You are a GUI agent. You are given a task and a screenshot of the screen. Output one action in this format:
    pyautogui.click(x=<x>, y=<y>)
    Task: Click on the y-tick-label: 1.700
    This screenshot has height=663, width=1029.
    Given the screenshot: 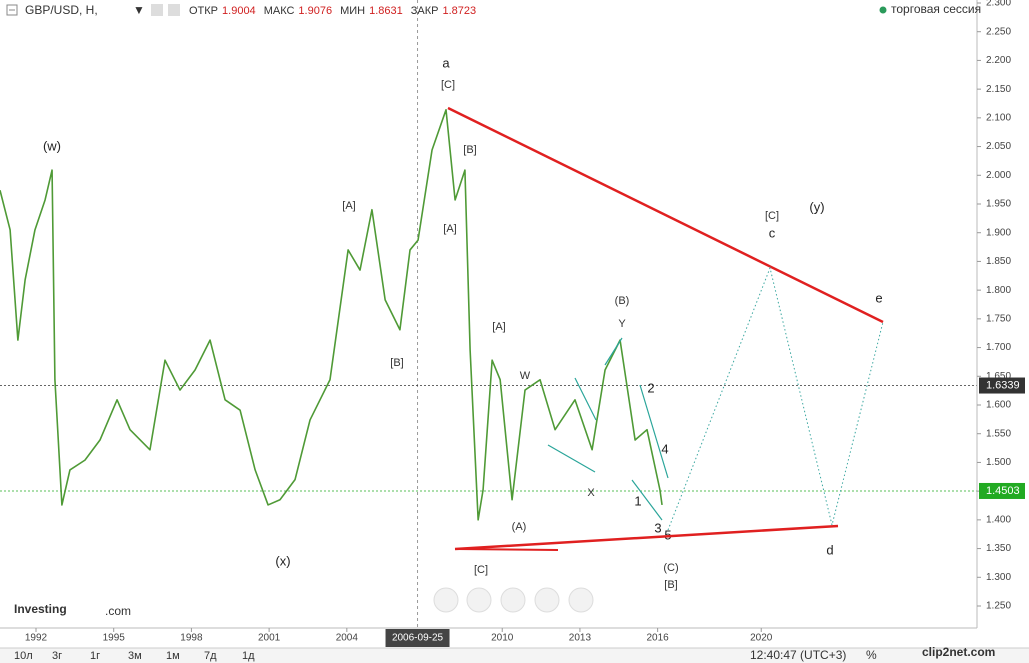 What is the action you would take?
    pyautogui.click(x=998, y=347)
    